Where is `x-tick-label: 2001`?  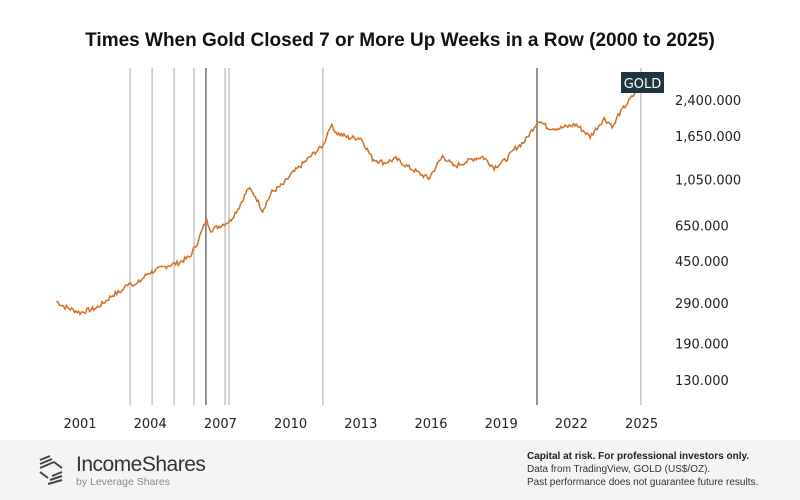 x-tick-label: 2001 is located at coordinates (79, 424).